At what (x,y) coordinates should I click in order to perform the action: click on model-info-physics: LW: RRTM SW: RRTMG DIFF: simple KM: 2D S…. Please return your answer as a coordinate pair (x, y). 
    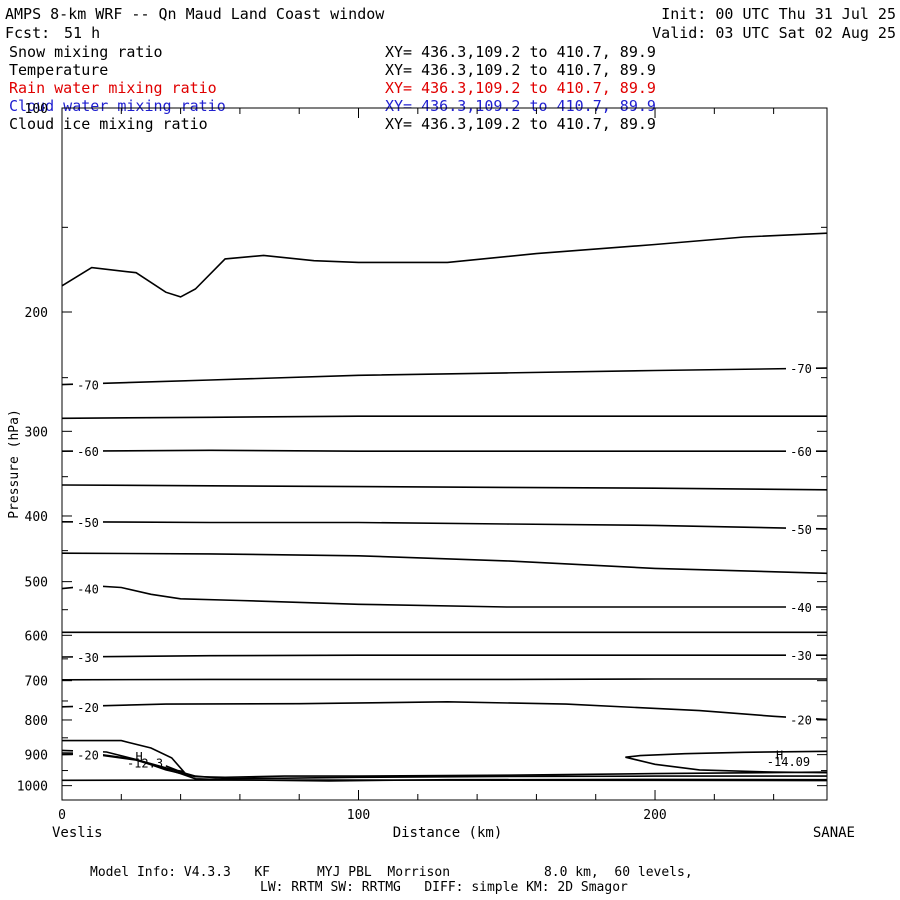
    Looking at the image, I should click on (444, 887).